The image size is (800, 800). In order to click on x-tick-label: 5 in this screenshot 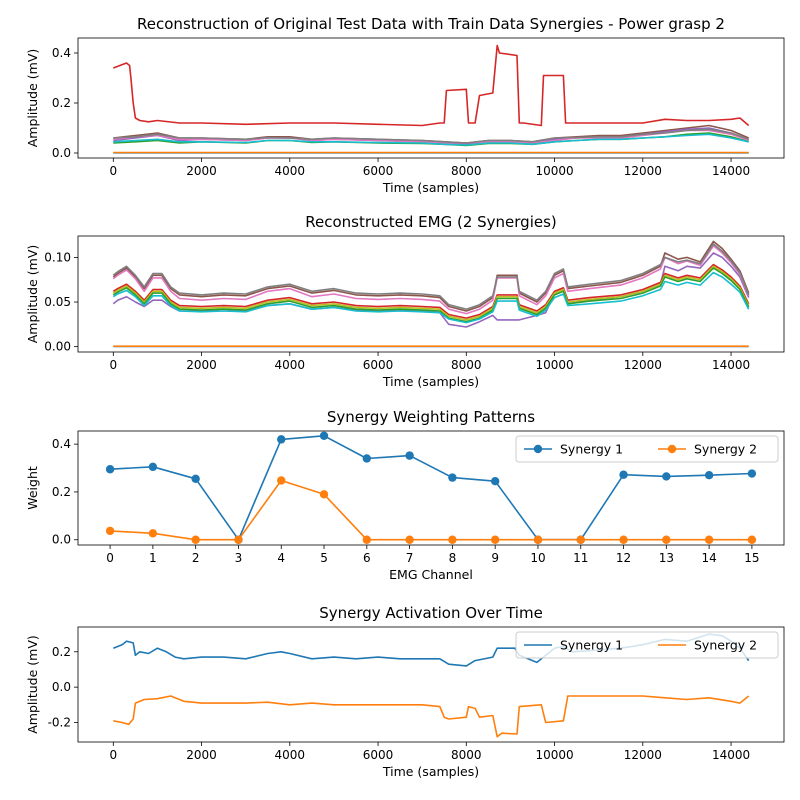, I will do `click(324, 558)`.